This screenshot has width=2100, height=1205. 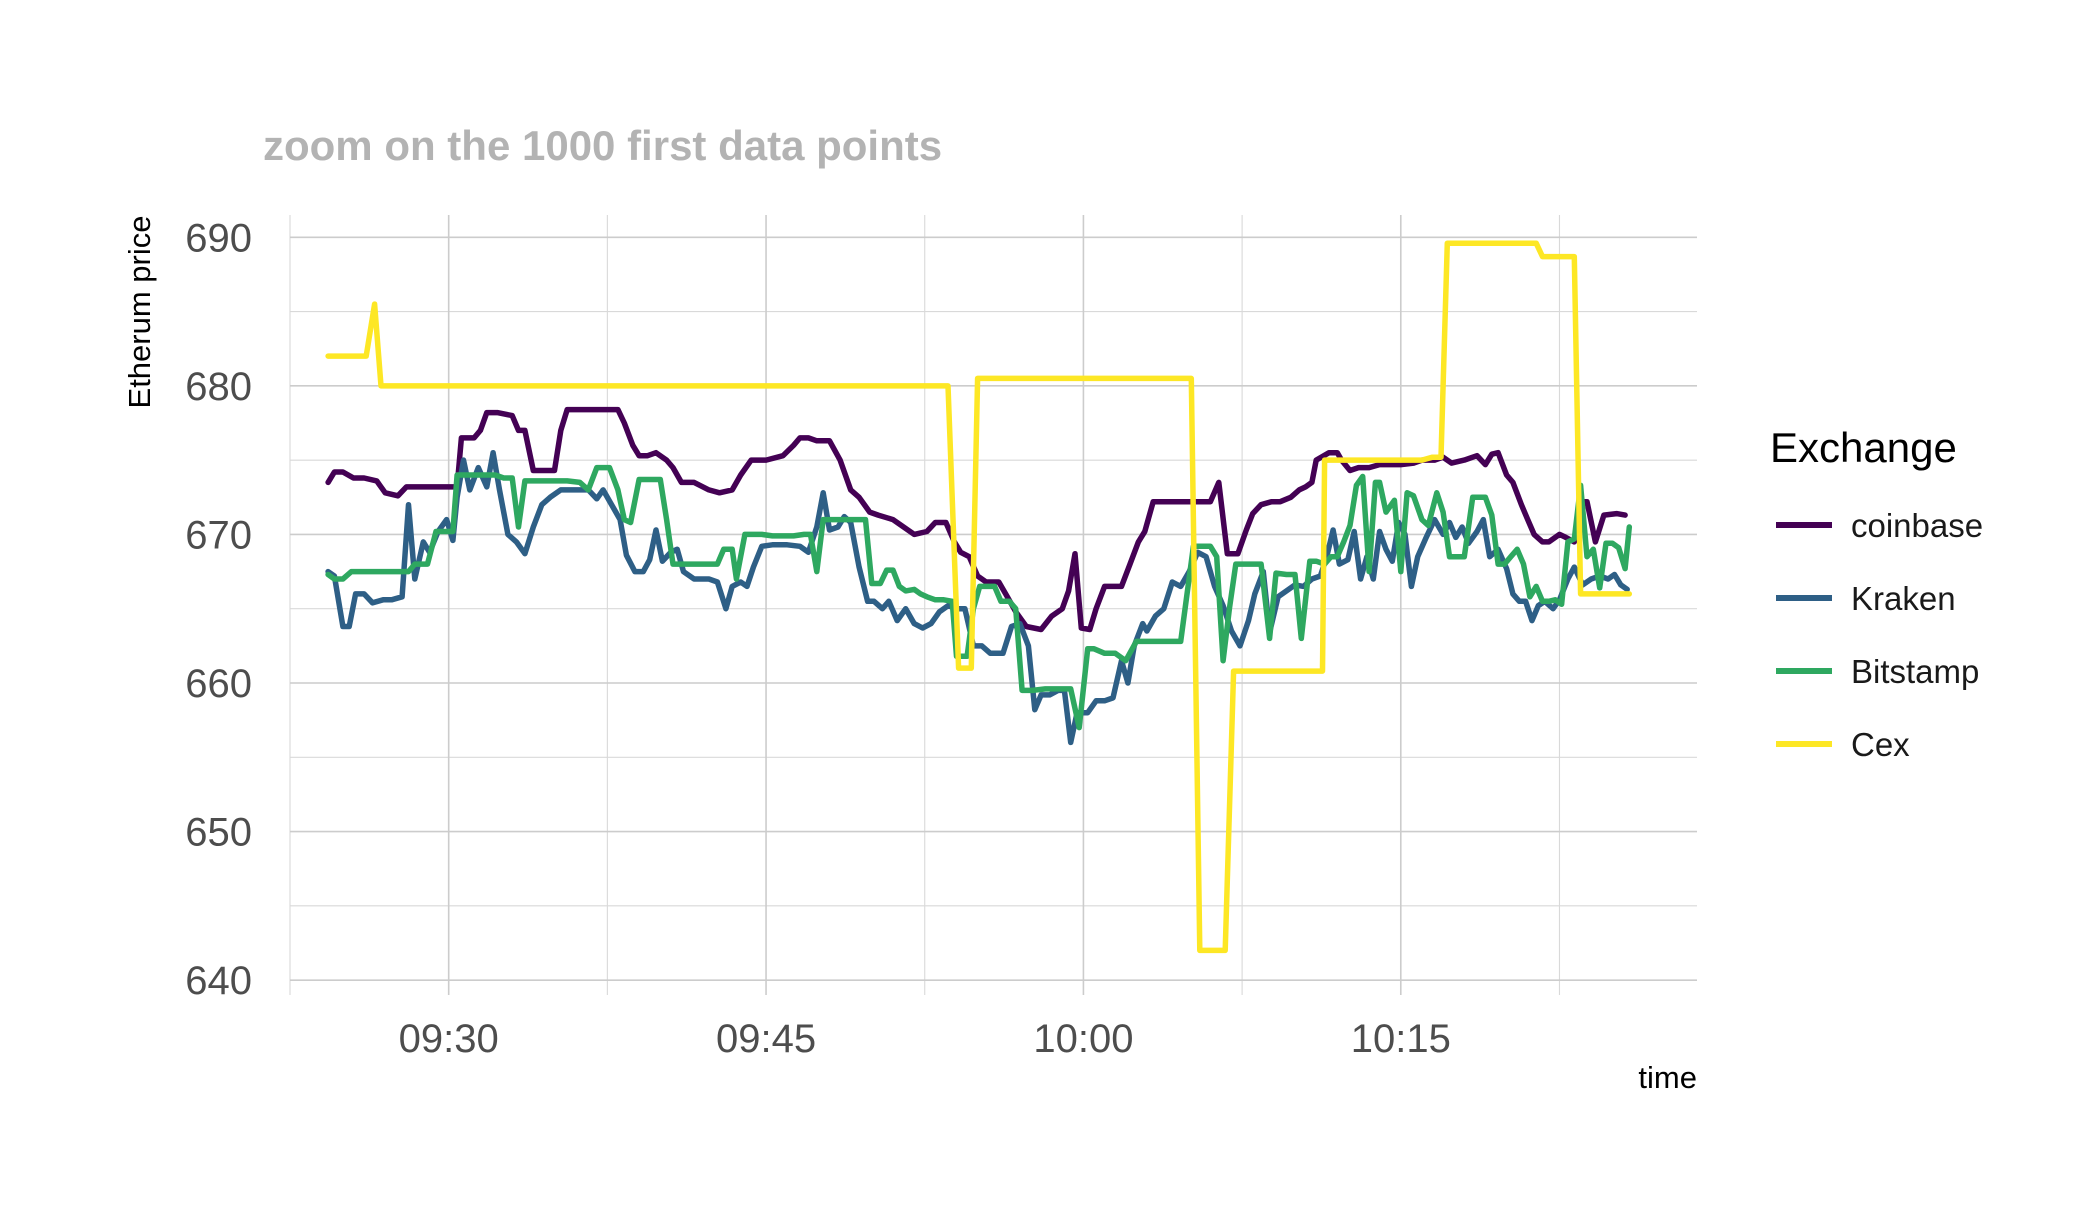 What do you see at coordinates (139, 312) in the screenshot?
I see `y-axis-title: Etherum price` at bounding box center [139, 312].